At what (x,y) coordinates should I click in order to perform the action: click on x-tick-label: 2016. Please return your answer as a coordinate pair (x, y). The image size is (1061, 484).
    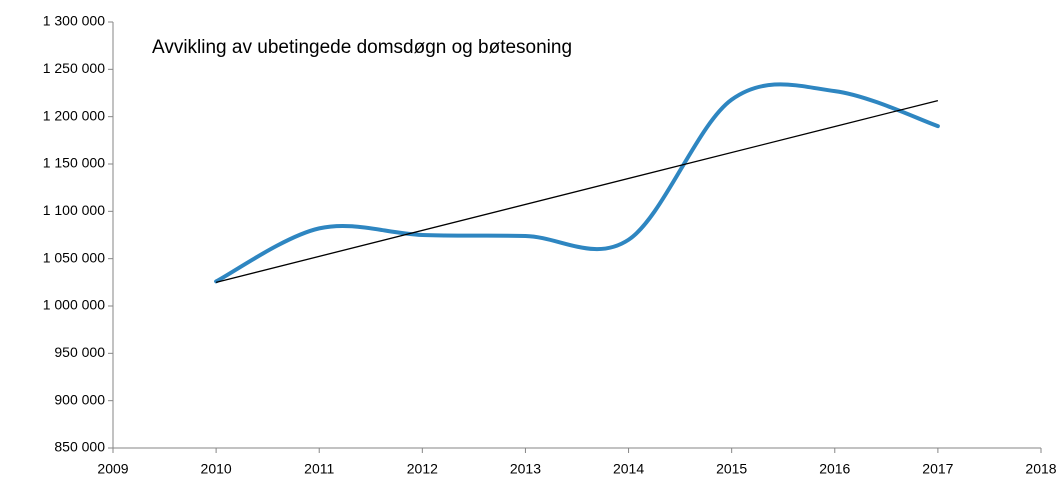
    Looking at the image, I should click on (834, 469).